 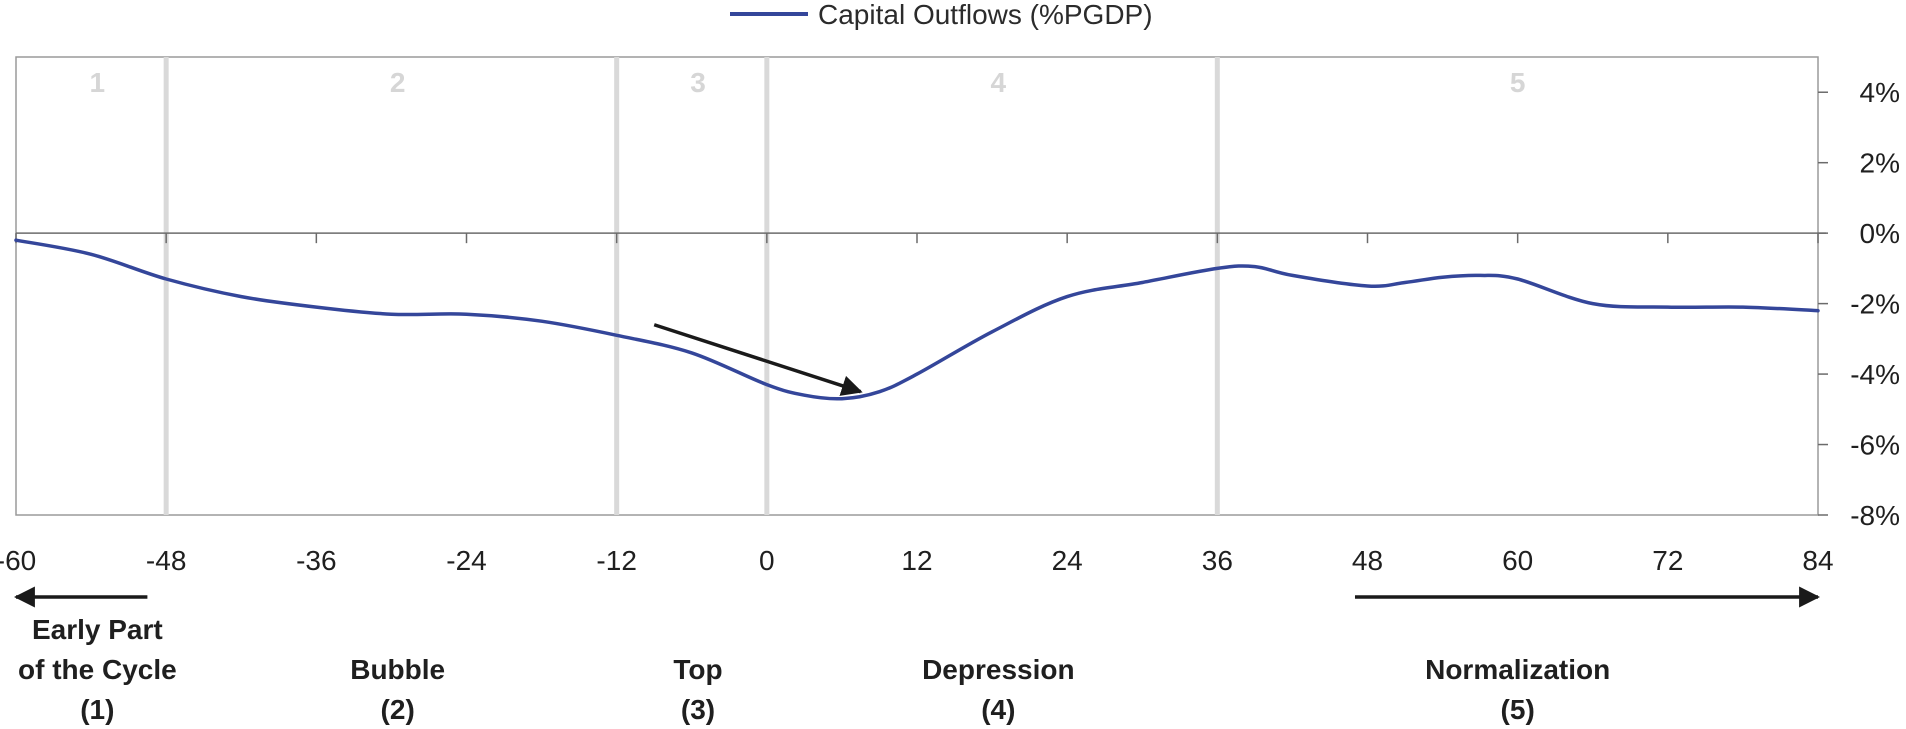 I want to click on y-tick-label-5: -6%, so click(x=1875, y=445).